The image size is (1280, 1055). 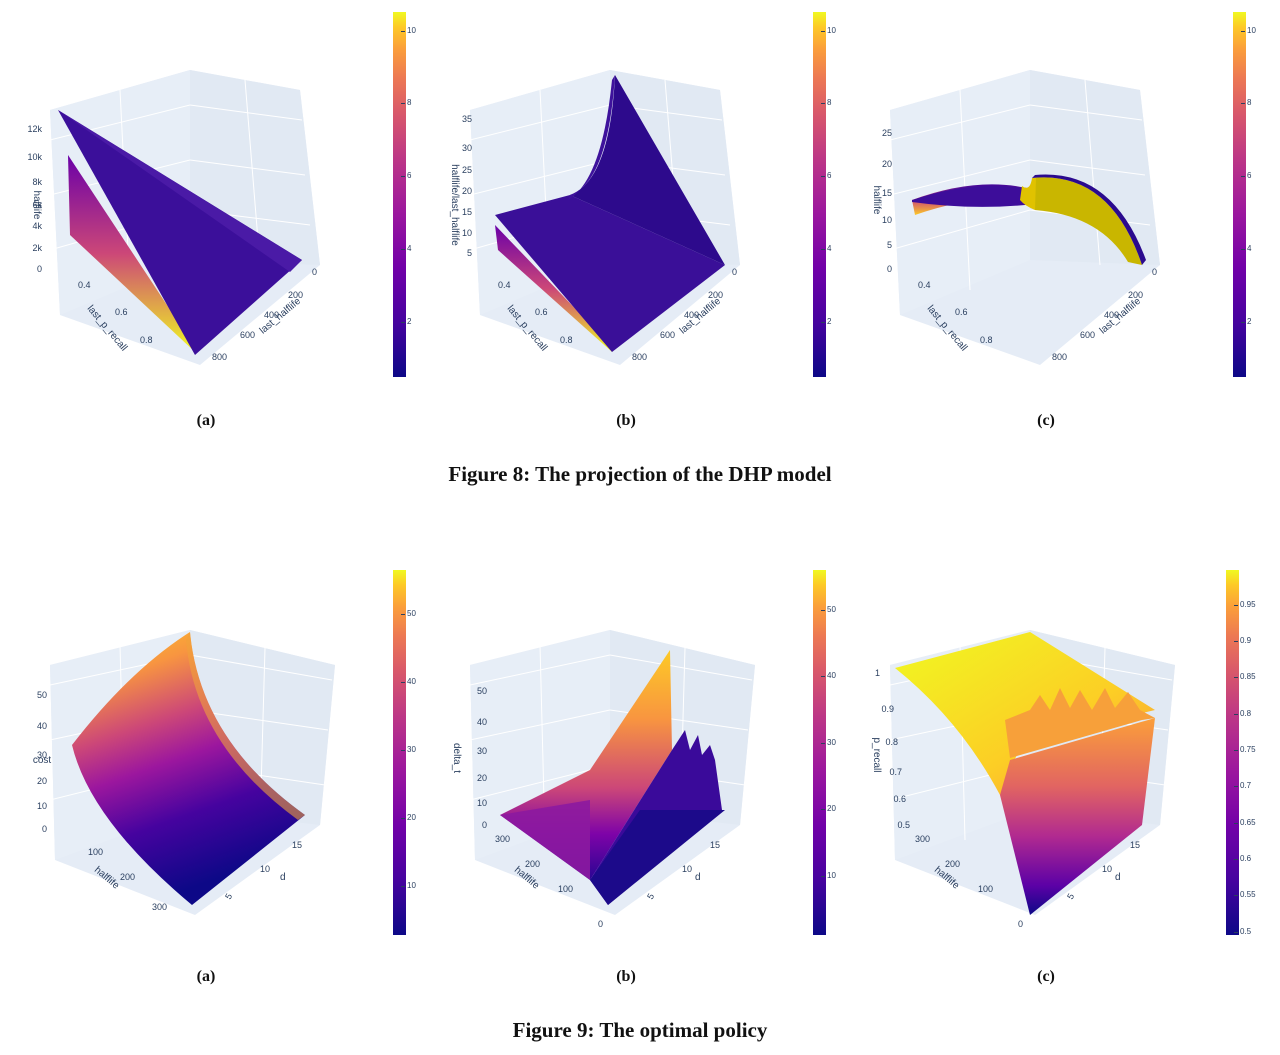 I want to click on fig8b-colorbar: 2 4 6 8 10, so click(x=824, y=194).